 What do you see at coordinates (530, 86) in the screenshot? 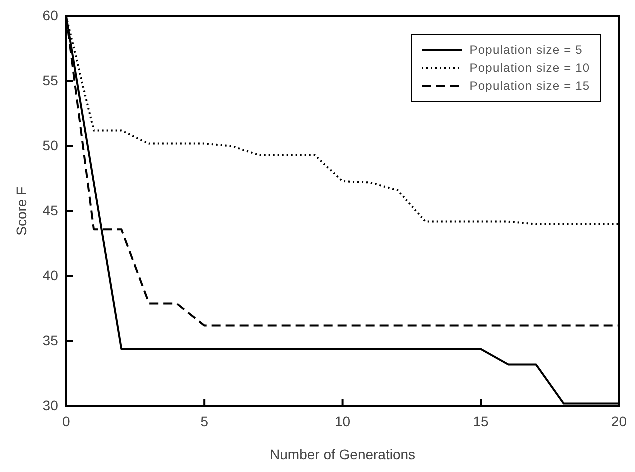
I see `legend-label: Population size = 15` at bounding box center [530, 86].